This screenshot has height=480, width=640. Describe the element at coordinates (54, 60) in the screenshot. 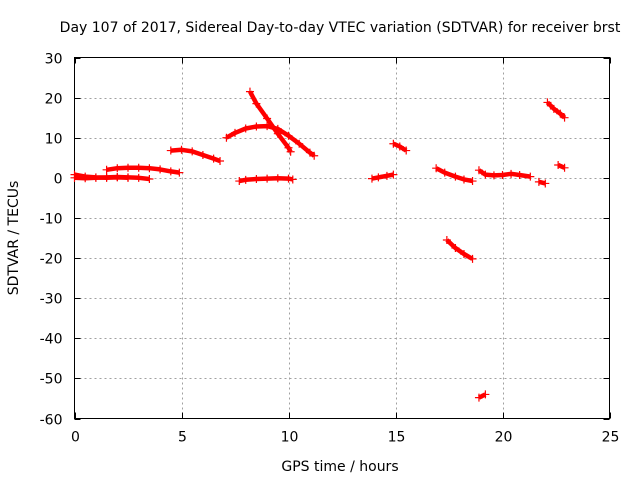

I see `y-tick-label: 30` at that location.